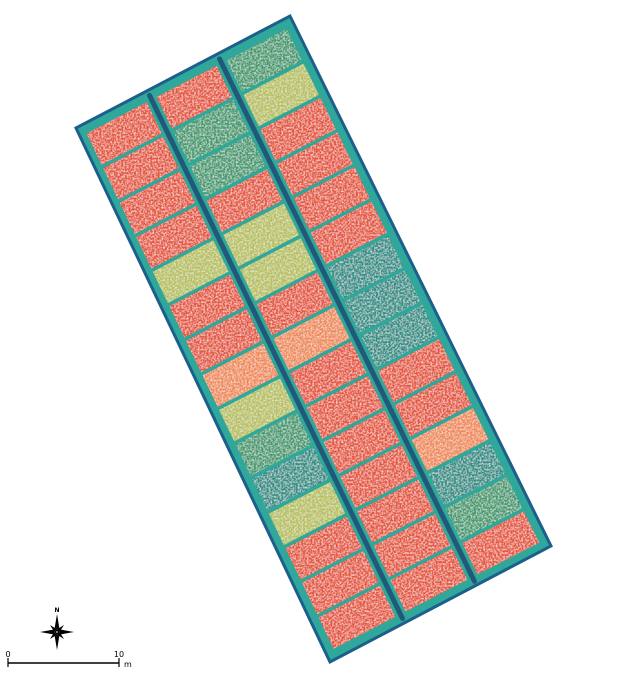  What do you see at coordinates (68, 659) in the screenshot?
I see `scale-bar: 0 10 m` at bounding box center [68, 659].